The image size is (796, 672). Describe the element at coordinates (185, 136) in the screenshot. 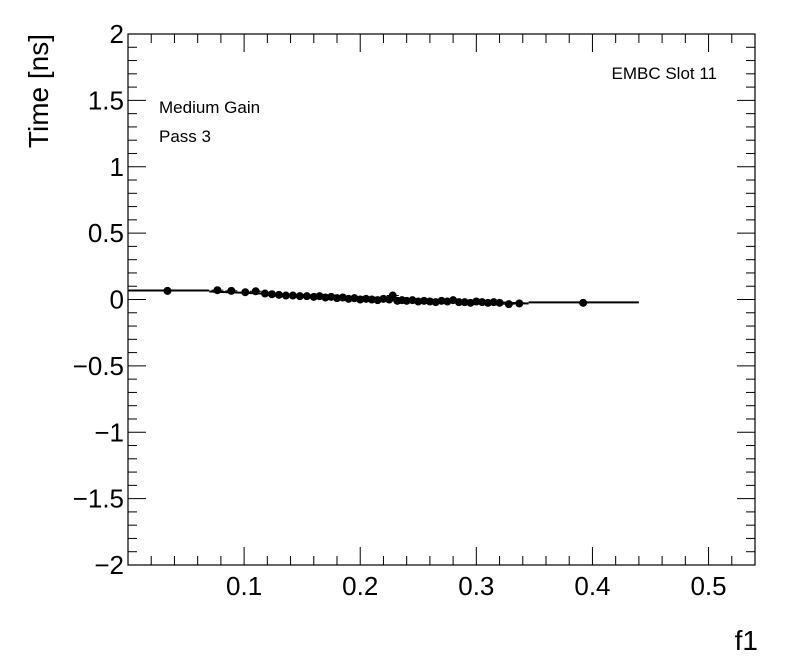

I see `annotation-pass: Pass 3` at that location.